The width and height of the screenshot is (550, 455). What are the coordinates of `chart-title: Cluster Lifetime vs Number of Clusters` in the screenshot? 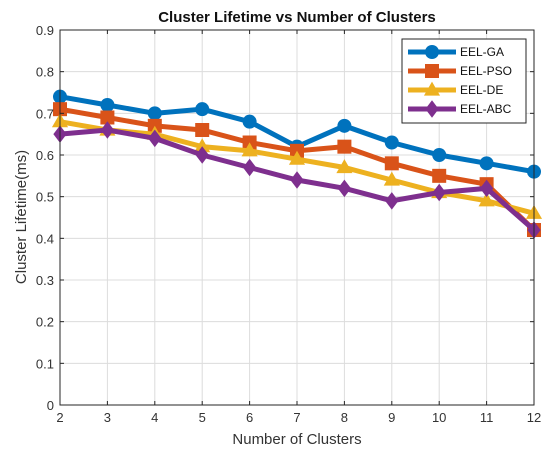 It's located at (297, 17).